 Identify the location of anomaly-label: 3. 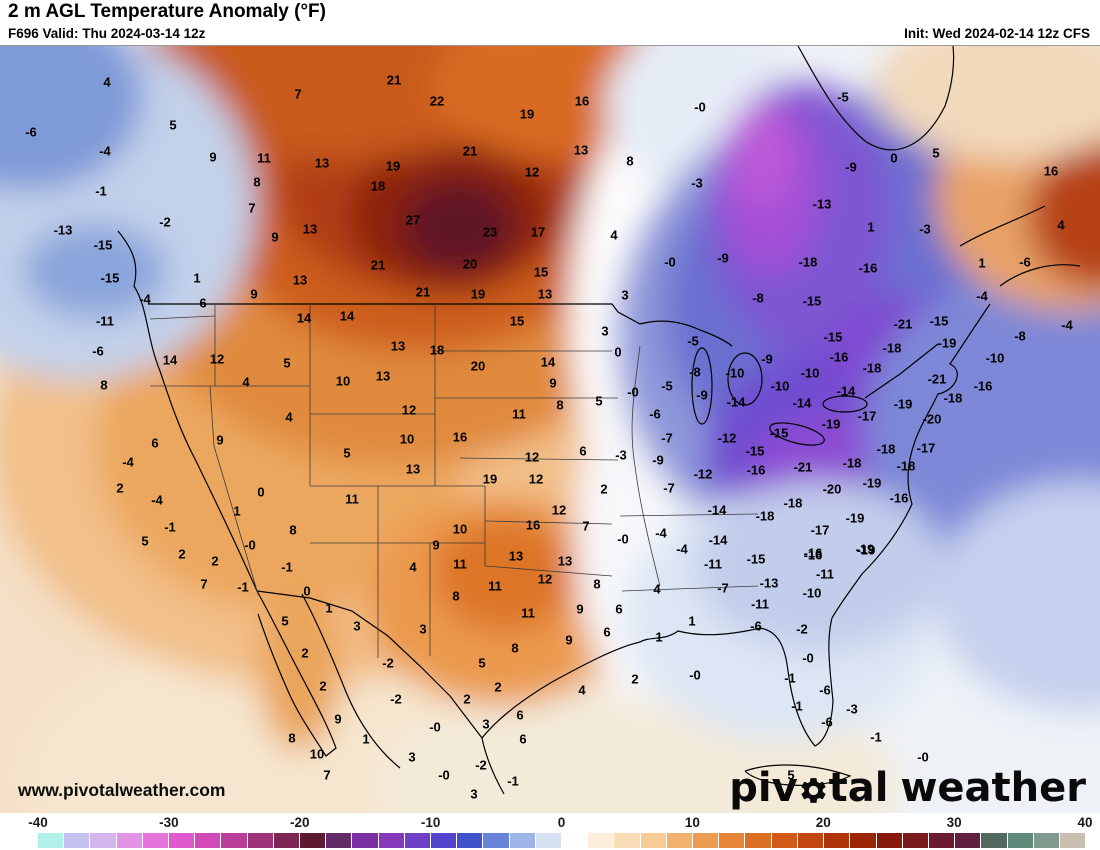
(625, 295).